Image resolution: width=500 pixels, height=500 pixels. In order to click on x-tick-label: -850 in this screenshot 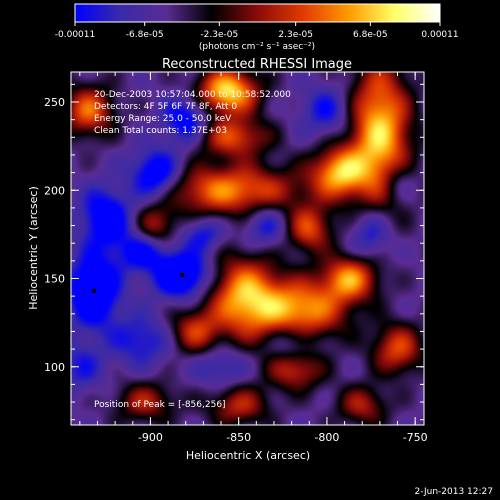, I will do `click(238, 437)`.